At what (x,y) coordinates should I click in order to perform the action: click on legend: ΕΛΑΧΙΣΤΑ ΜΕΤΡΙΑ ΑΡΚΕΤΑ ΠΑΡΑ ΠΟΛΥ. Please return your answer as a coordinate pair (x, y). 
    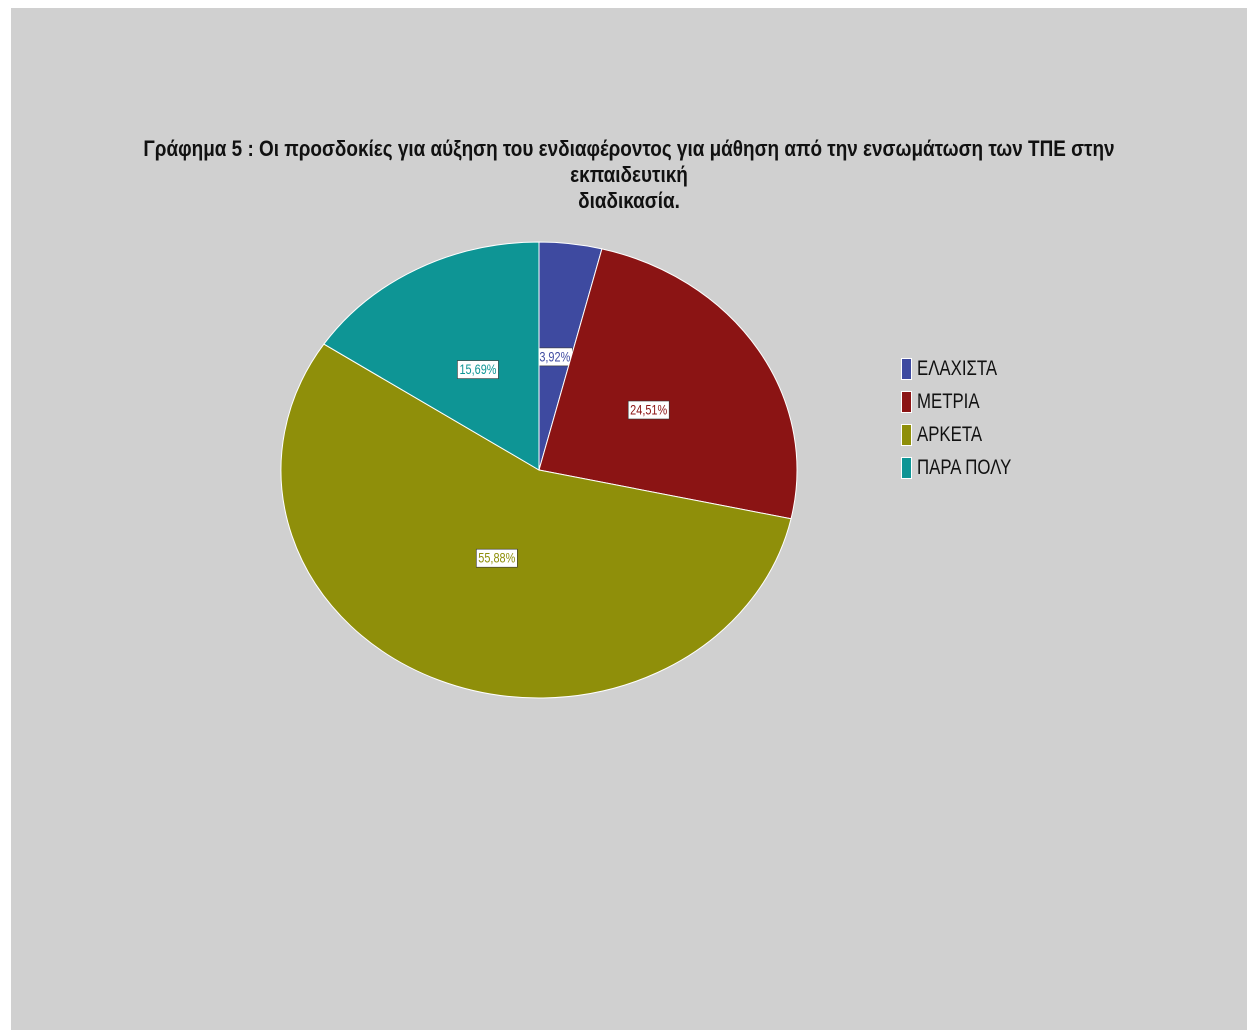
    Looking at the image, I should click on (1001, 418).